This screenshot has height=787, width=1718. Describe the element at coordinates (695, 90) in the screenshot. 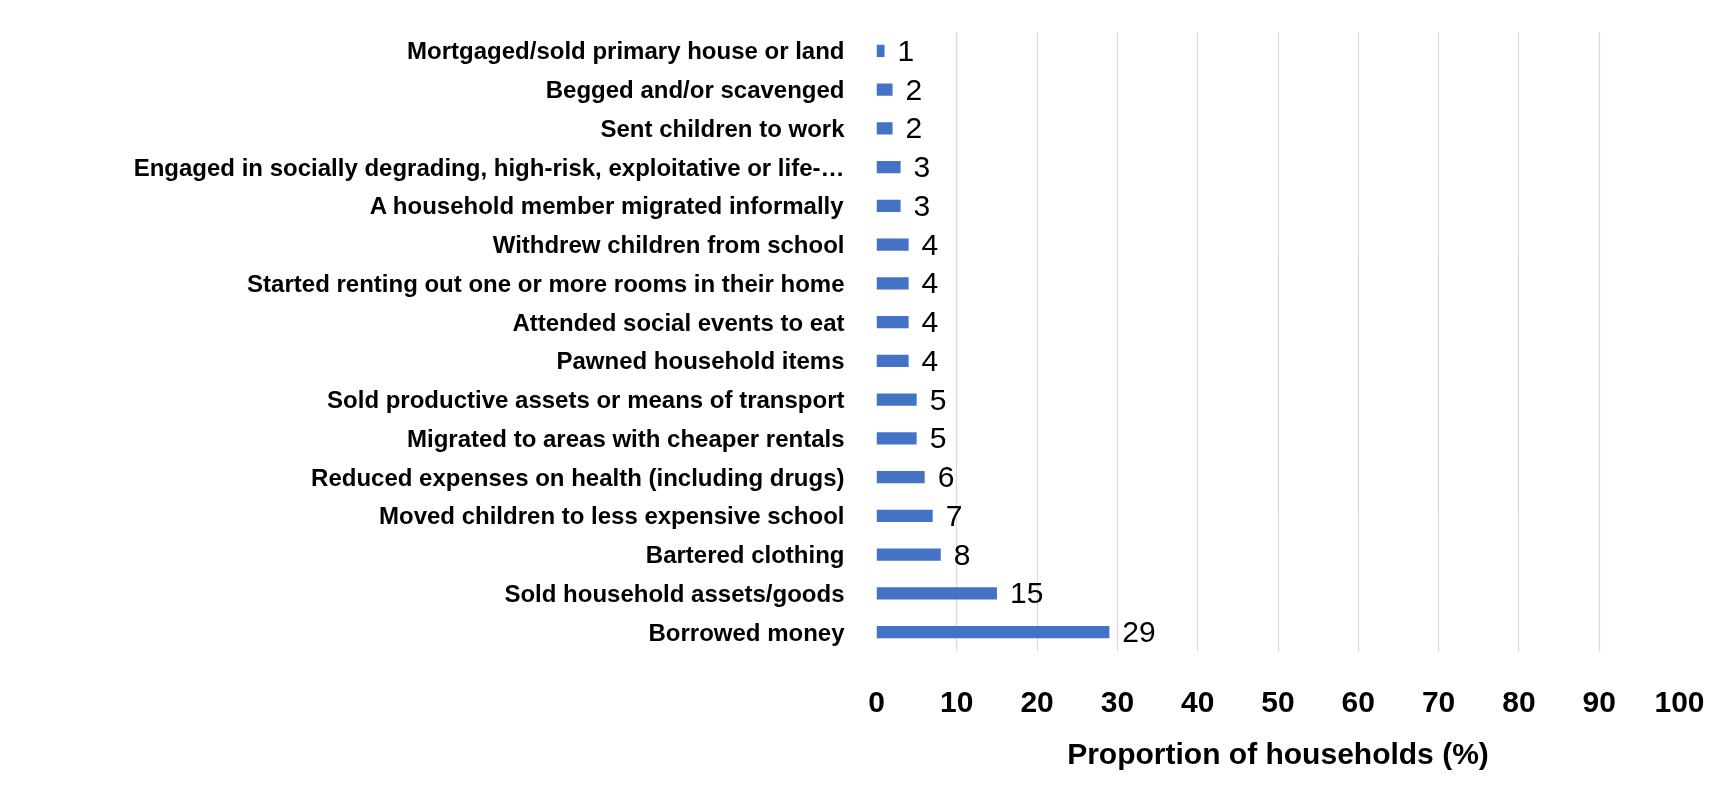

I see `y-tick-label: Begged and/or scavenged` at that location.